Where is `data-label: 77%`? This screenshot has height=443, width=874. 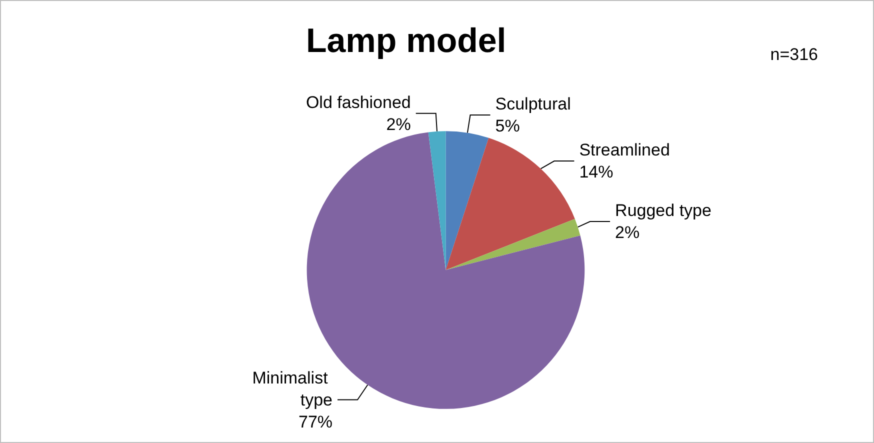 data-label: 77% is located at coordinates (315, 422).